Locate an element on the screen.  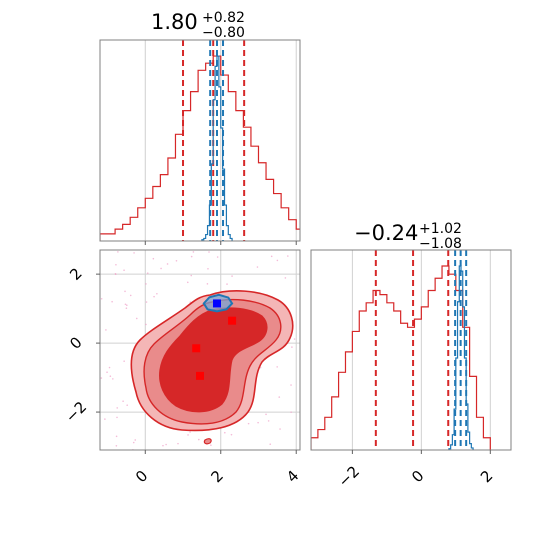
br-title-plus: +1.02 is located at coordinates (440, 229).